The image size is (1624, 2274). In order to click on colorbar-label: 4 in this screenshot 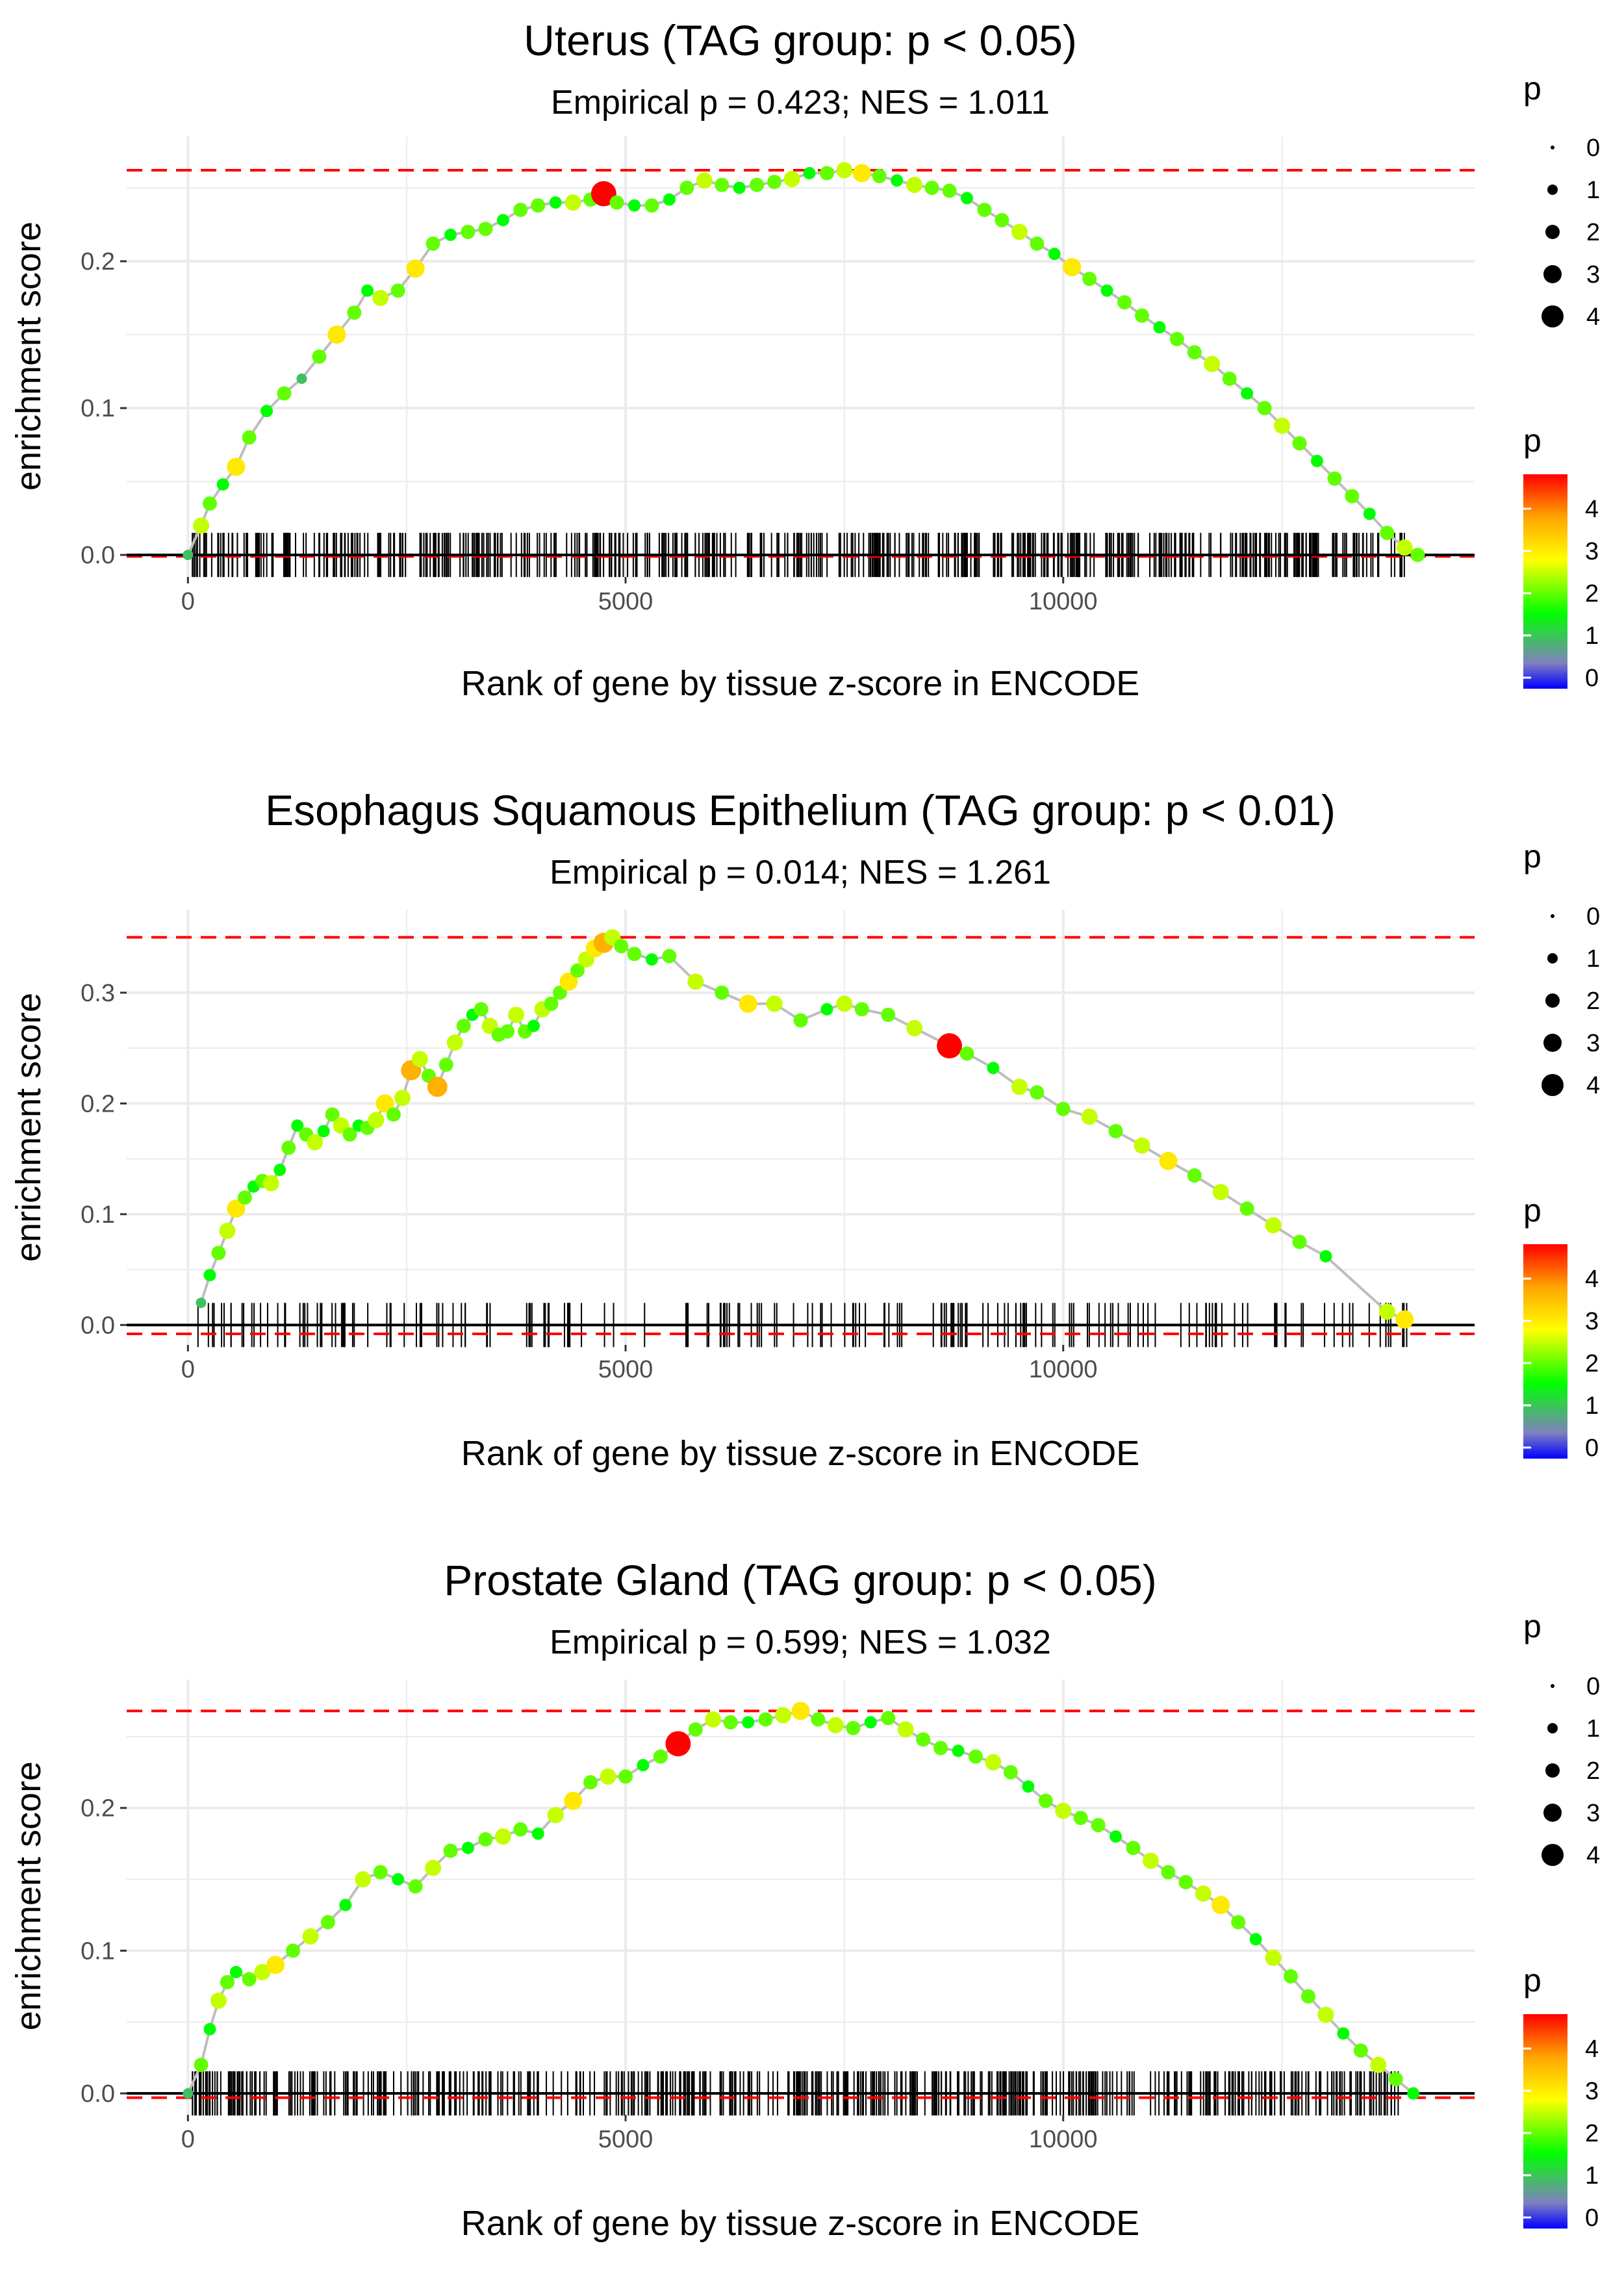, I will do `click(1592, 2049)`.